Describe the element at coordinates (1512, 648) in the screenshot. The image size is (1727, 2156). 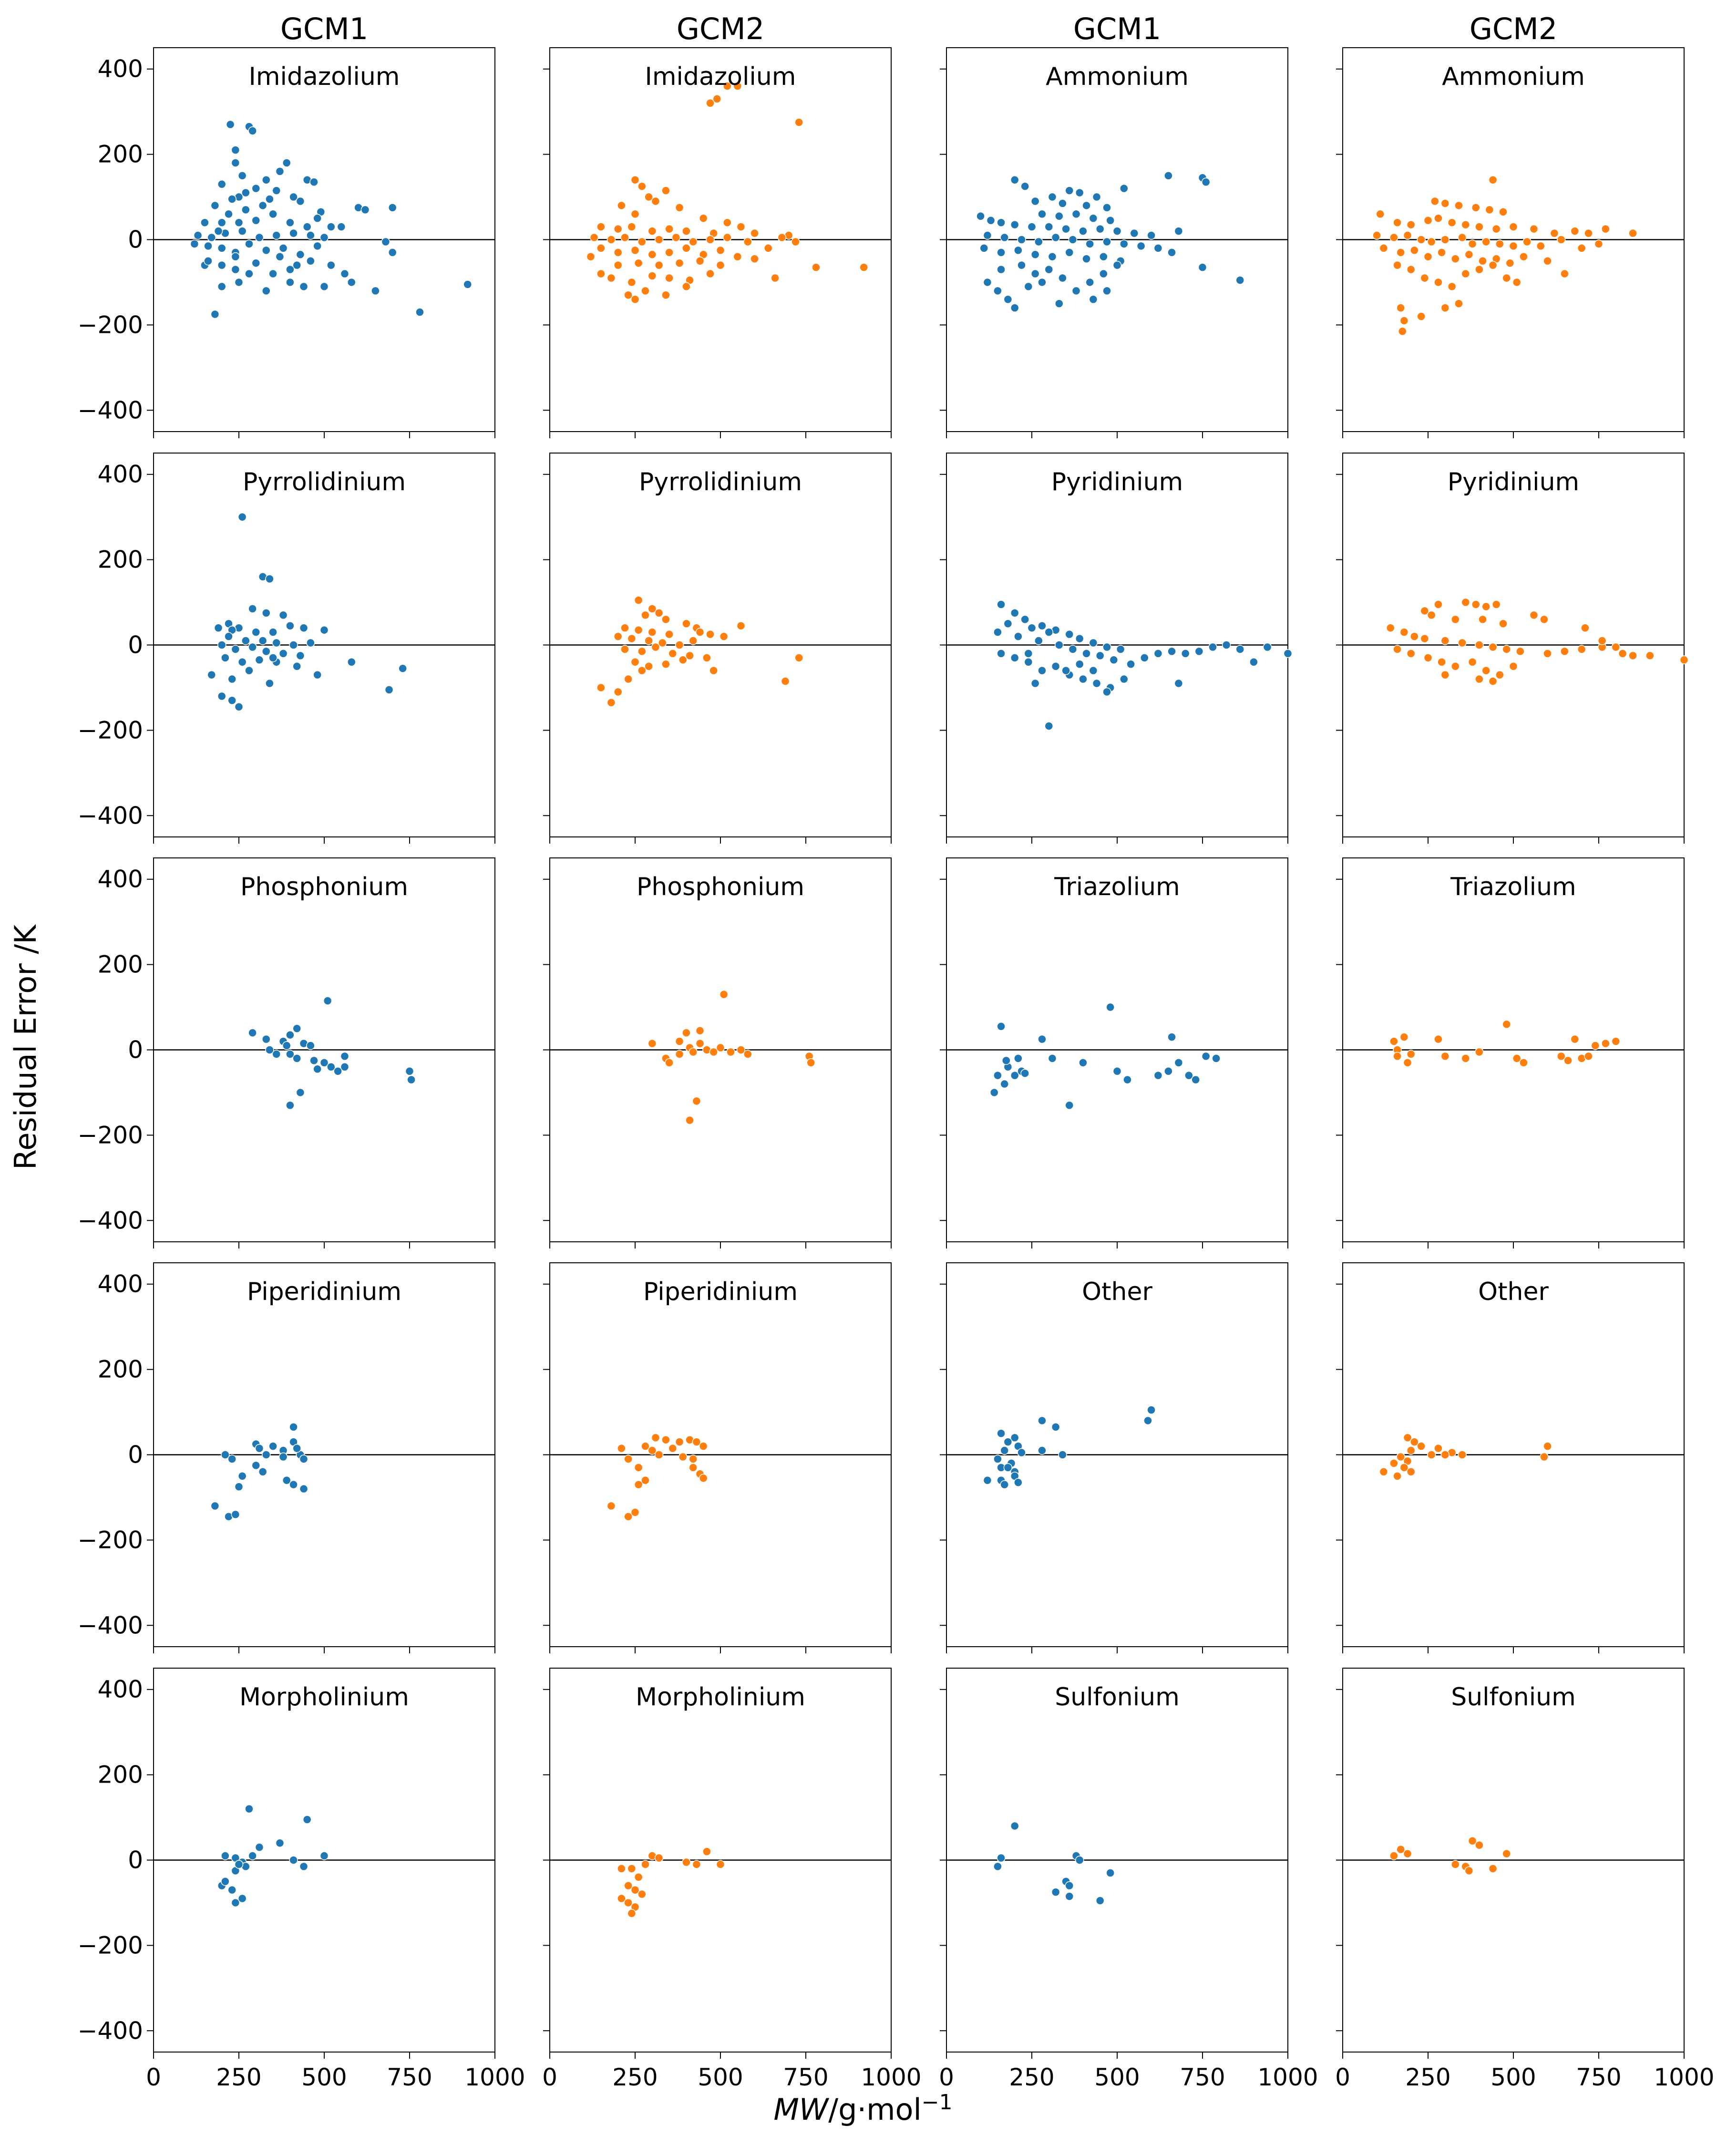
I see `scatter-panel: Pyridinium` at that location.